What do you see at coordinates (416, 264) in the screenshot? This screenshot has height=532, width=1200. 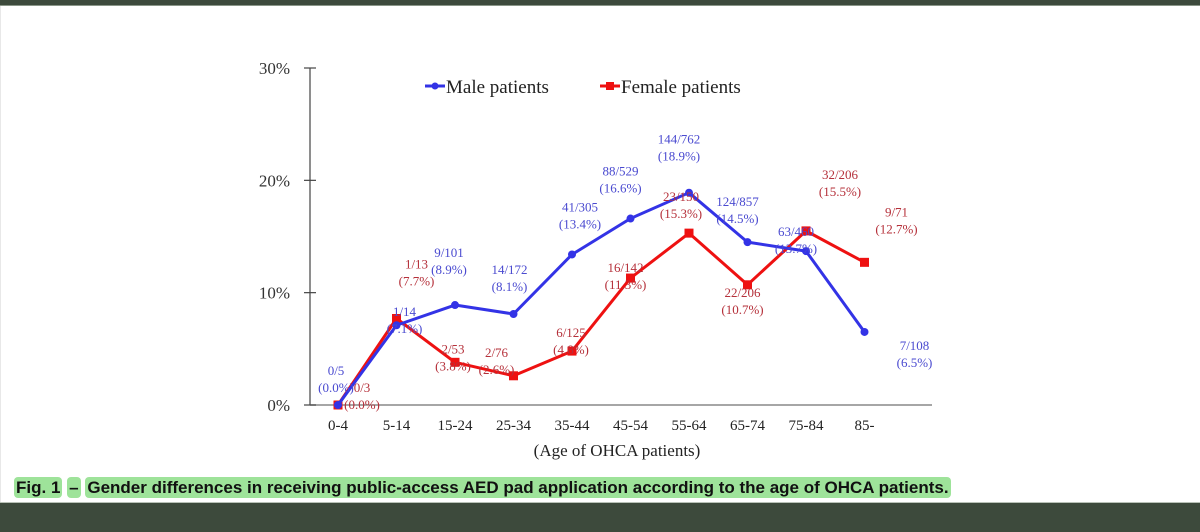 I see `data-label-count: 1/13` at bounding box center [416, 264].